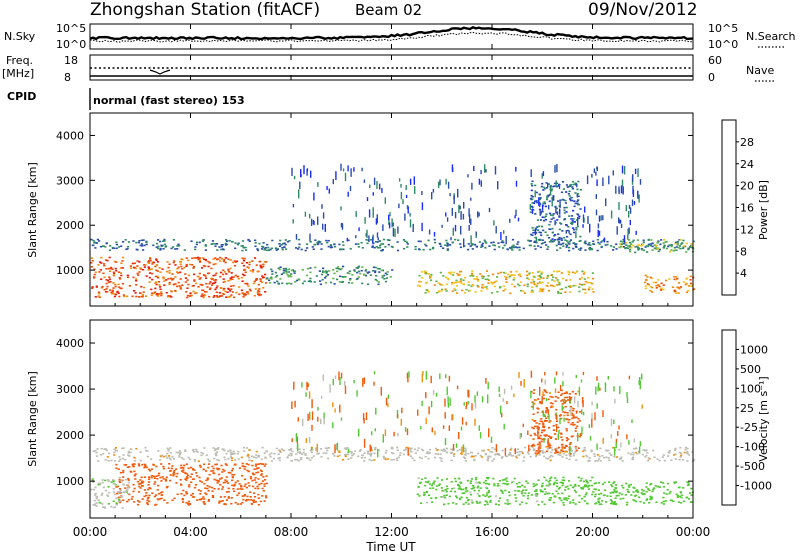  Describe the element at coordinates (643, 10) in the screenshot. I see `date-label: 09/Nov/2012` at that location.